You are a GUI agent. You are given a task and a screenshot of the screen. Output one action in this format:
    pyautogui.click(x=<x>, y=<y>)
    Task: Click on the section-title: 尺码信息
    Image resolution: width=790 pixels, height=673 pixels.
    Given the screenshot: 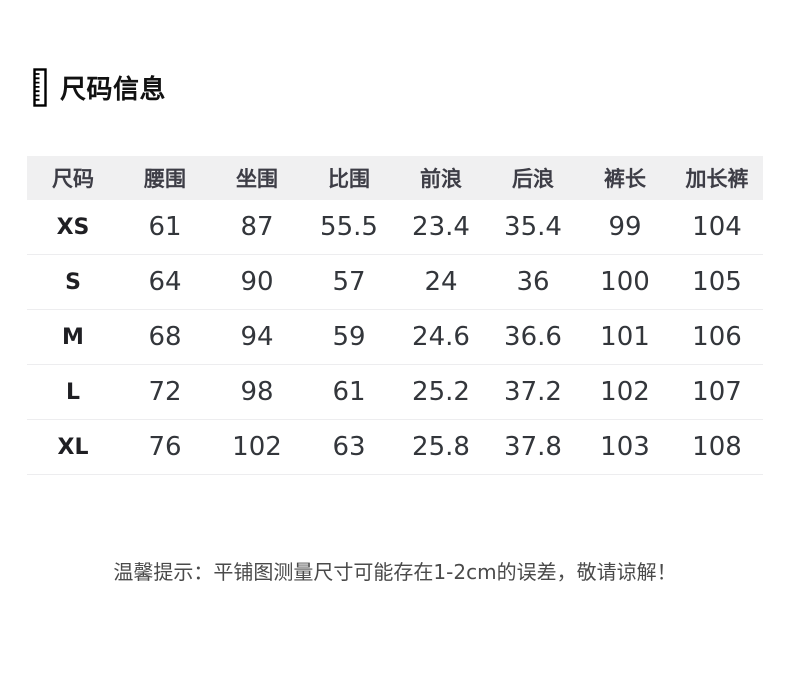 What is the action you would take?
    pyautogui.click(x=99, y=87)
    